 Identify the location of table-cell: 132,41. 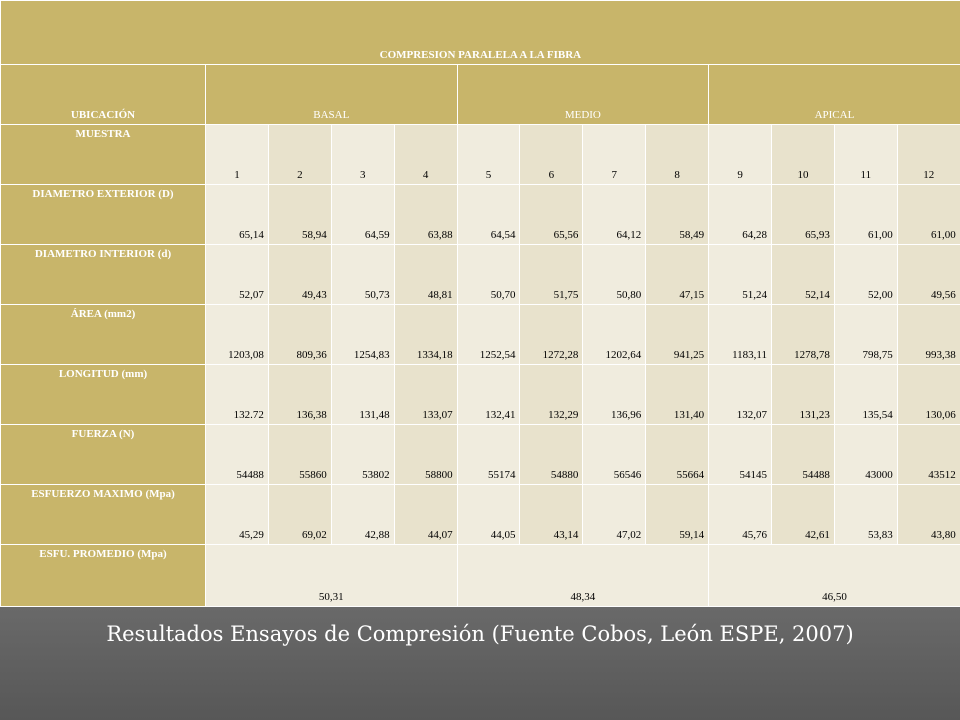
(488, 394).